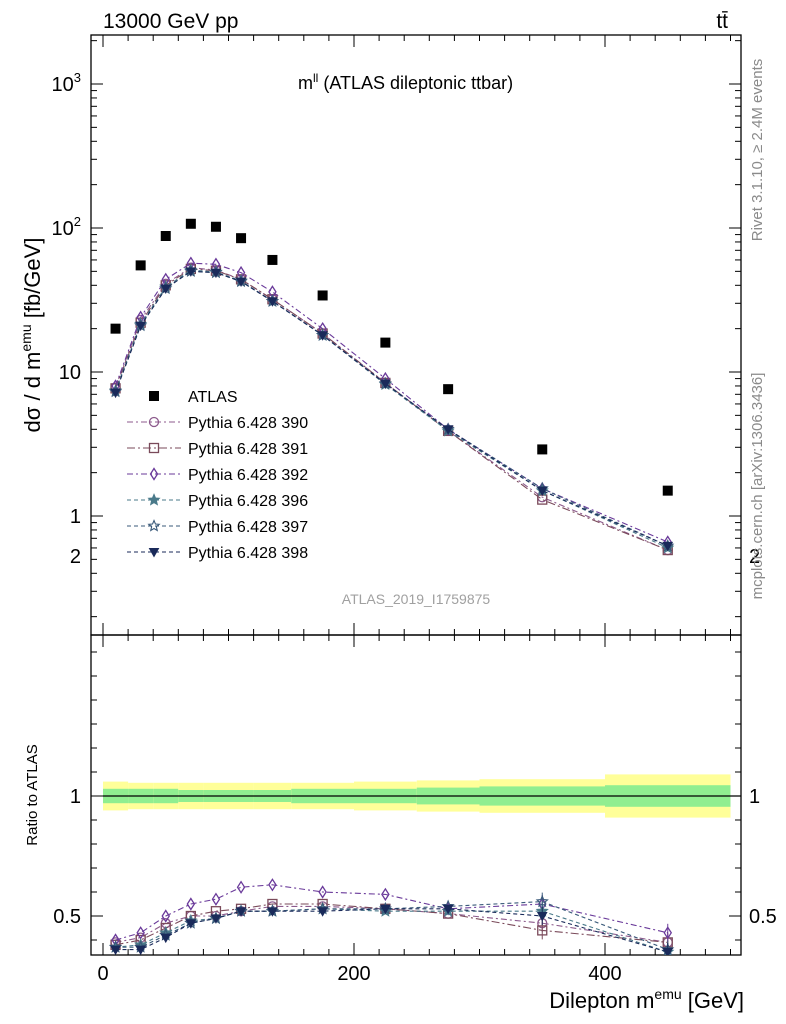 The height and width of the screenshot is (1024, 786). What do you see at coordinates (77, 221) in the screenshot?
I see `main-y-tick-exponent: 2` at bounding box center [77, 221].